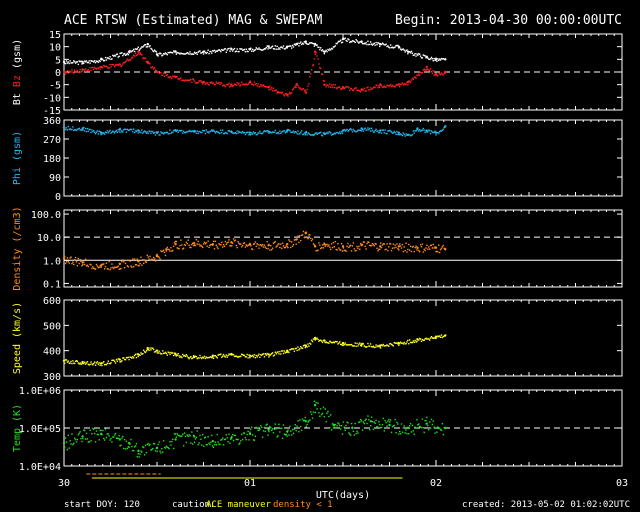 The width and height of the screenshot is (640, 512). What do you see at coordinates (193, 505) in the screenshot?
I see `caution-label: caution:` at bounding box center [193, 505].